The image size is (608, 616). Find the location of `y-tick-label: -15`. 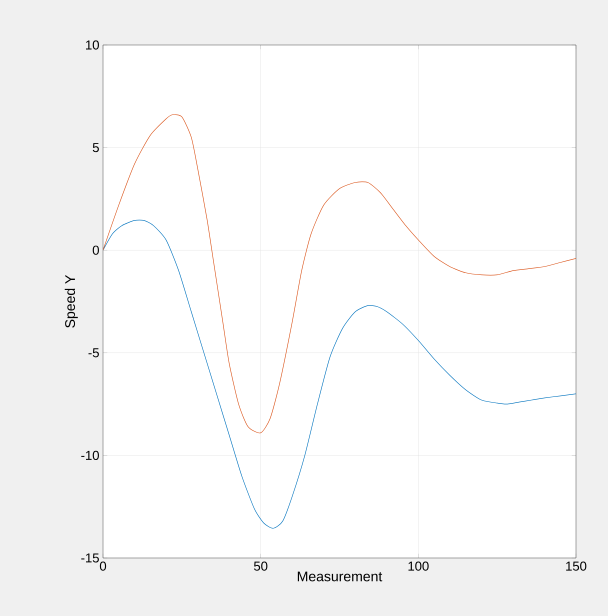

y-tick-label: -15 is located at coordinates (90, 558).